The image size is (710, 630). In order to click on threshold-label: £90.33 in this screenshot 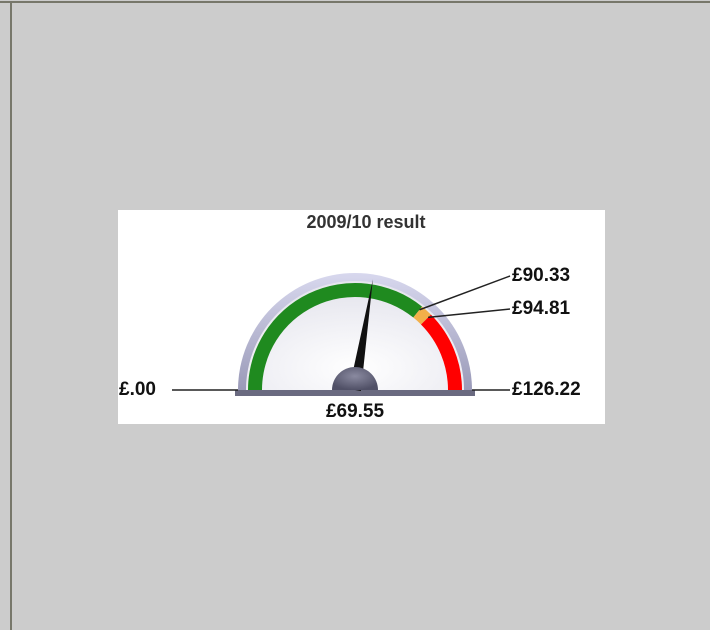, I will do `click(541, 275)`.